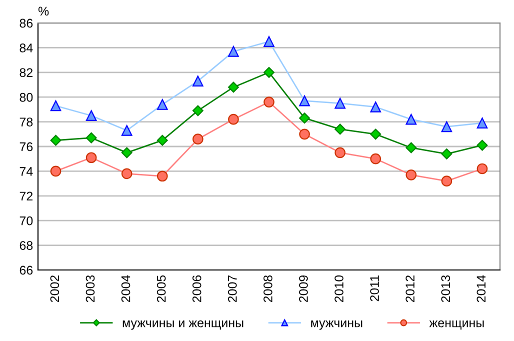 The height and width of the screenshot is (341, 514). What do you see at coordinates (125, 288) in the screenshot?
I see `x-tick-label: 2004` at bounding box center [125, 288].